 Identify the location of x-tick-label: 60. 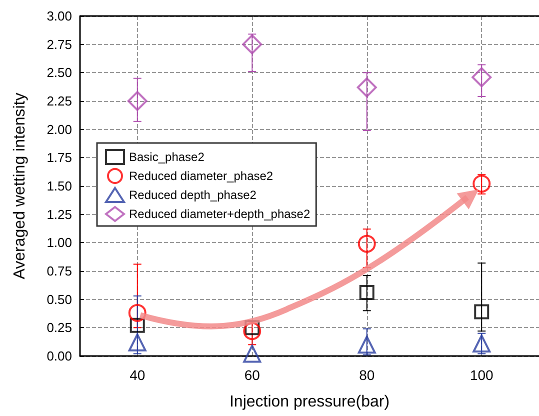
(252, 375).